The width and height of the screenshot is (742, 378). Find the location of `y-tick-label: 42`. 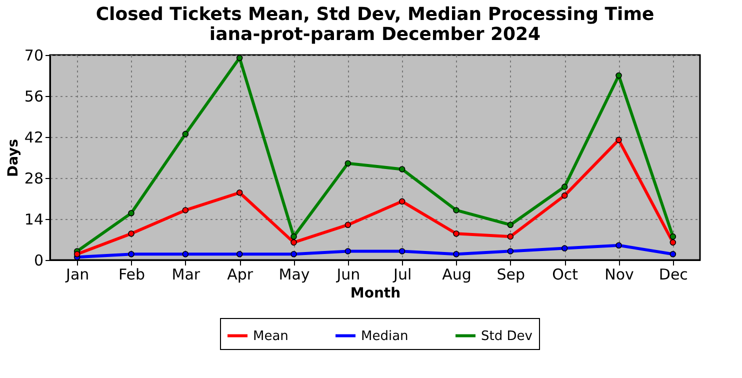

y-tick-label: 42 is located at coordinates (34, 137).